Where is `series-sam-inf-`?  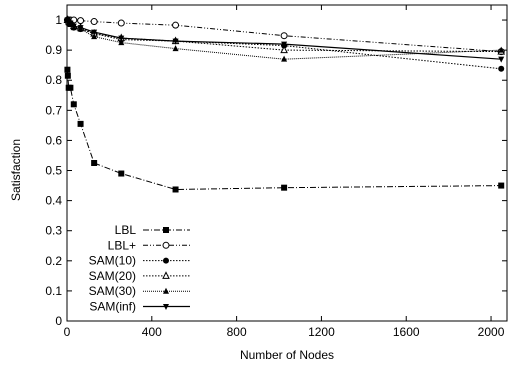 series-sam-inf- is located at coordinates (284, 40).